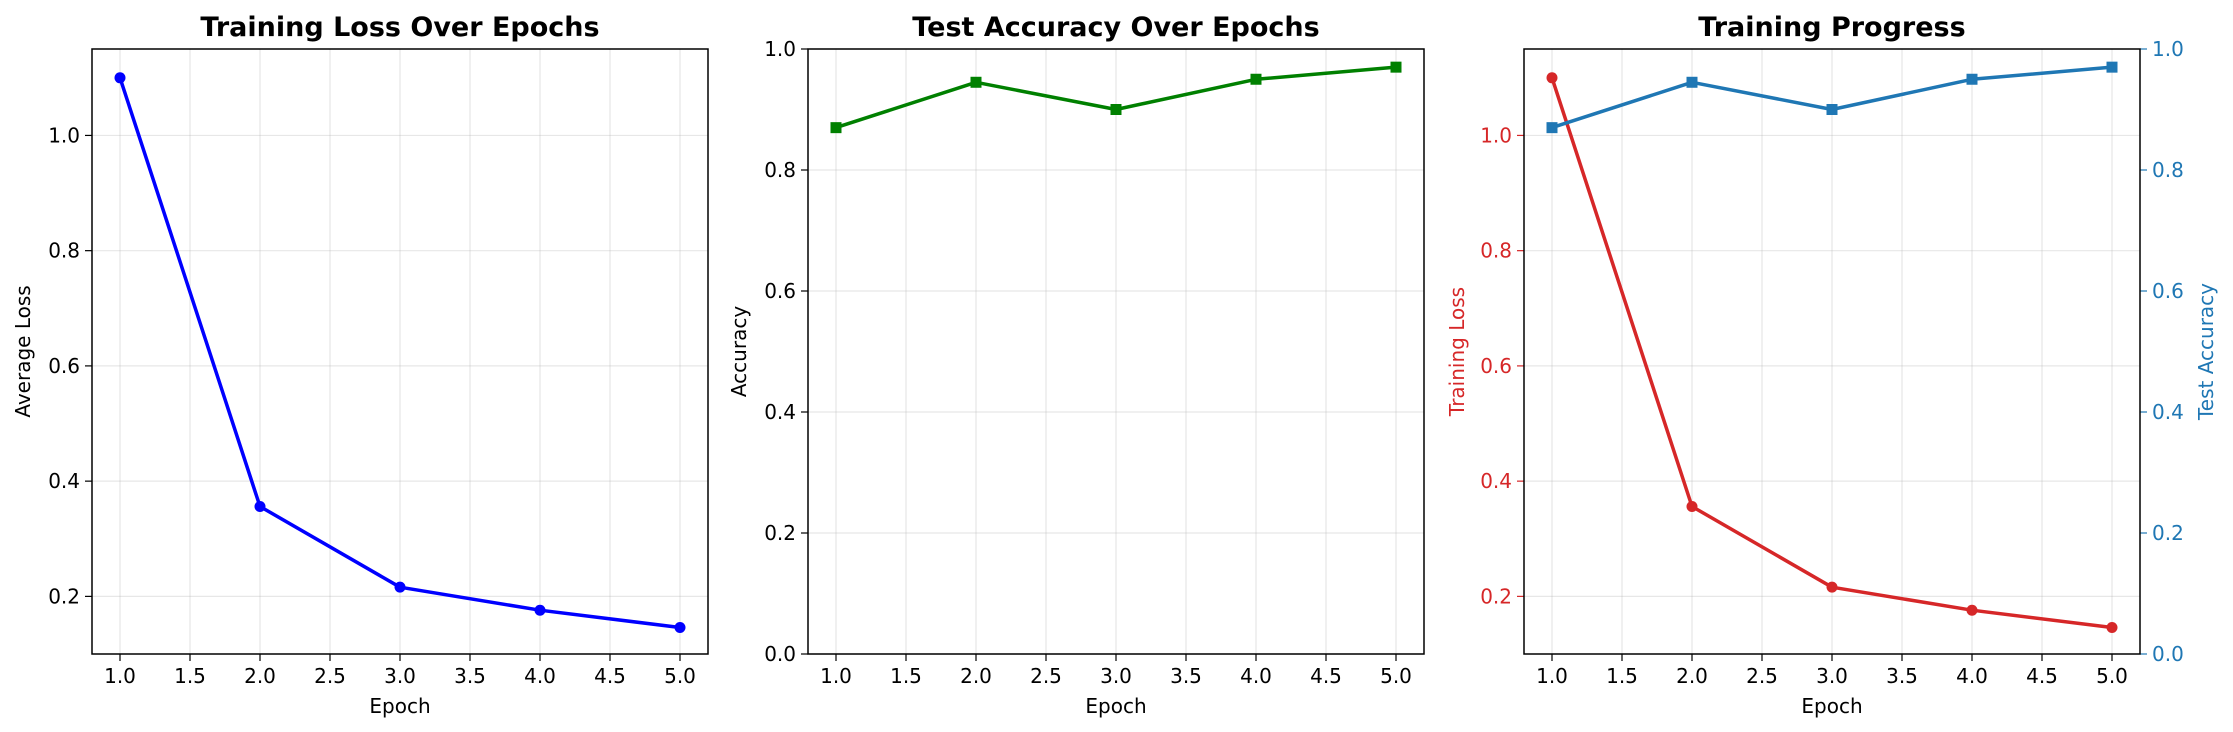 Image resolution: width=2233 pixels, height=732 pixels. I want to click on y-right-tick-label: 0.2, so click(2168, 533).